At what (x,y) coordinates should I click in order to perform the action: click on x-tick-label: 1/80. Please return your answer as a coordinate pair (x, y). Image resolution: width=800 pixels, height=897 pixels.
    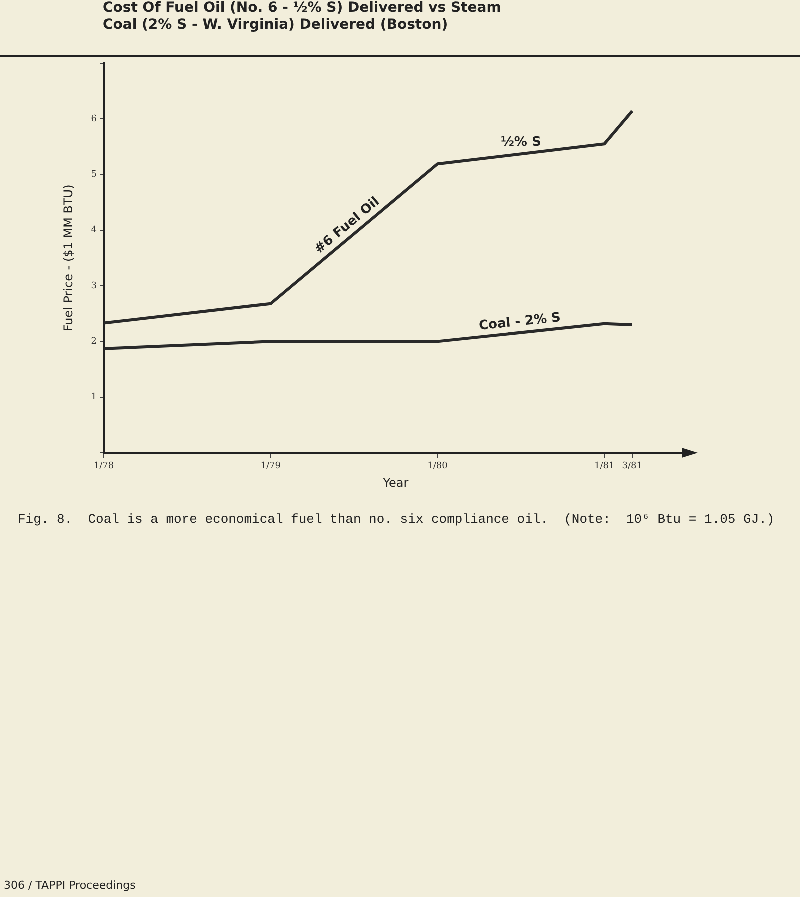
    Looking at the image, I should click on (438, 467).